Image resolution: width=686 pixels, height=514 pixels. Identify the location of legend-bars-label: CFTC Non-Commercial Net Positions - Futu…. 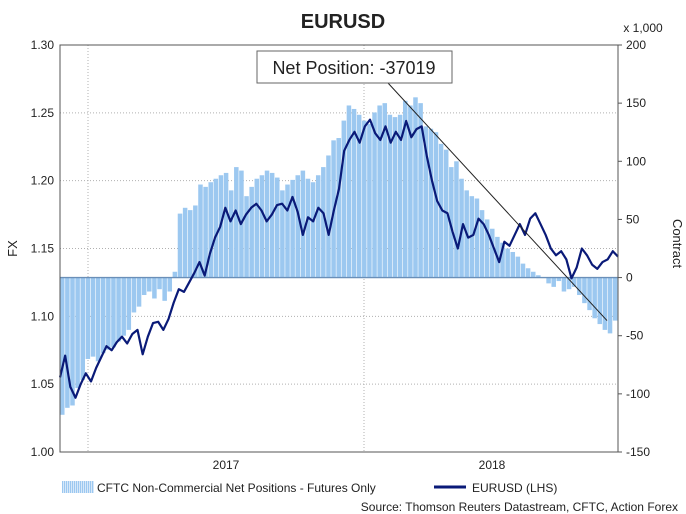
(236, 488).